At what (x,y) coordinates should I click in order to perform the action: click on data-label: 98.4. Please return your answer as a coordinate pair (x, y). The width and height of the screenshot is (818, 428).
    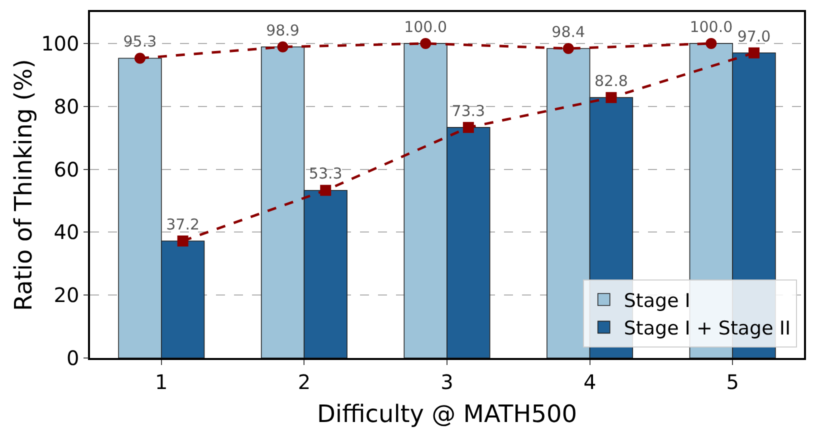
    Looking at the image, I should click on (569, 31).